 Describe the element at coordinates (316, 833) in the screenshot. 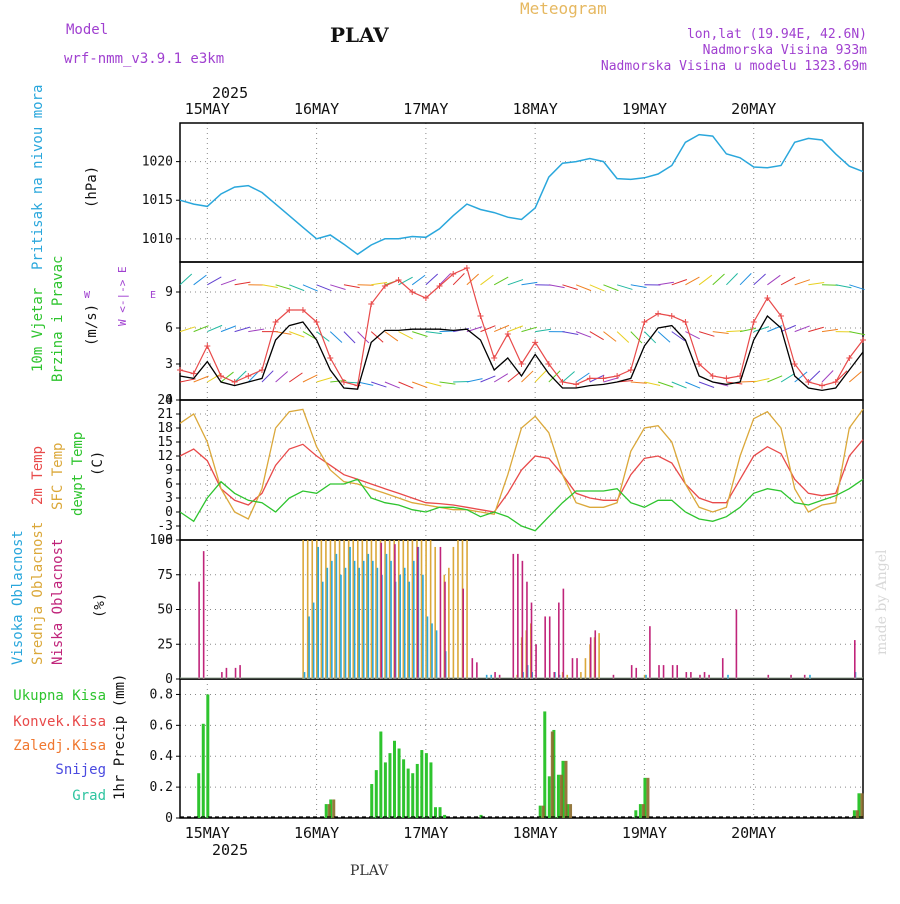

I see `day-label-bottom: 16MAY` at that location.